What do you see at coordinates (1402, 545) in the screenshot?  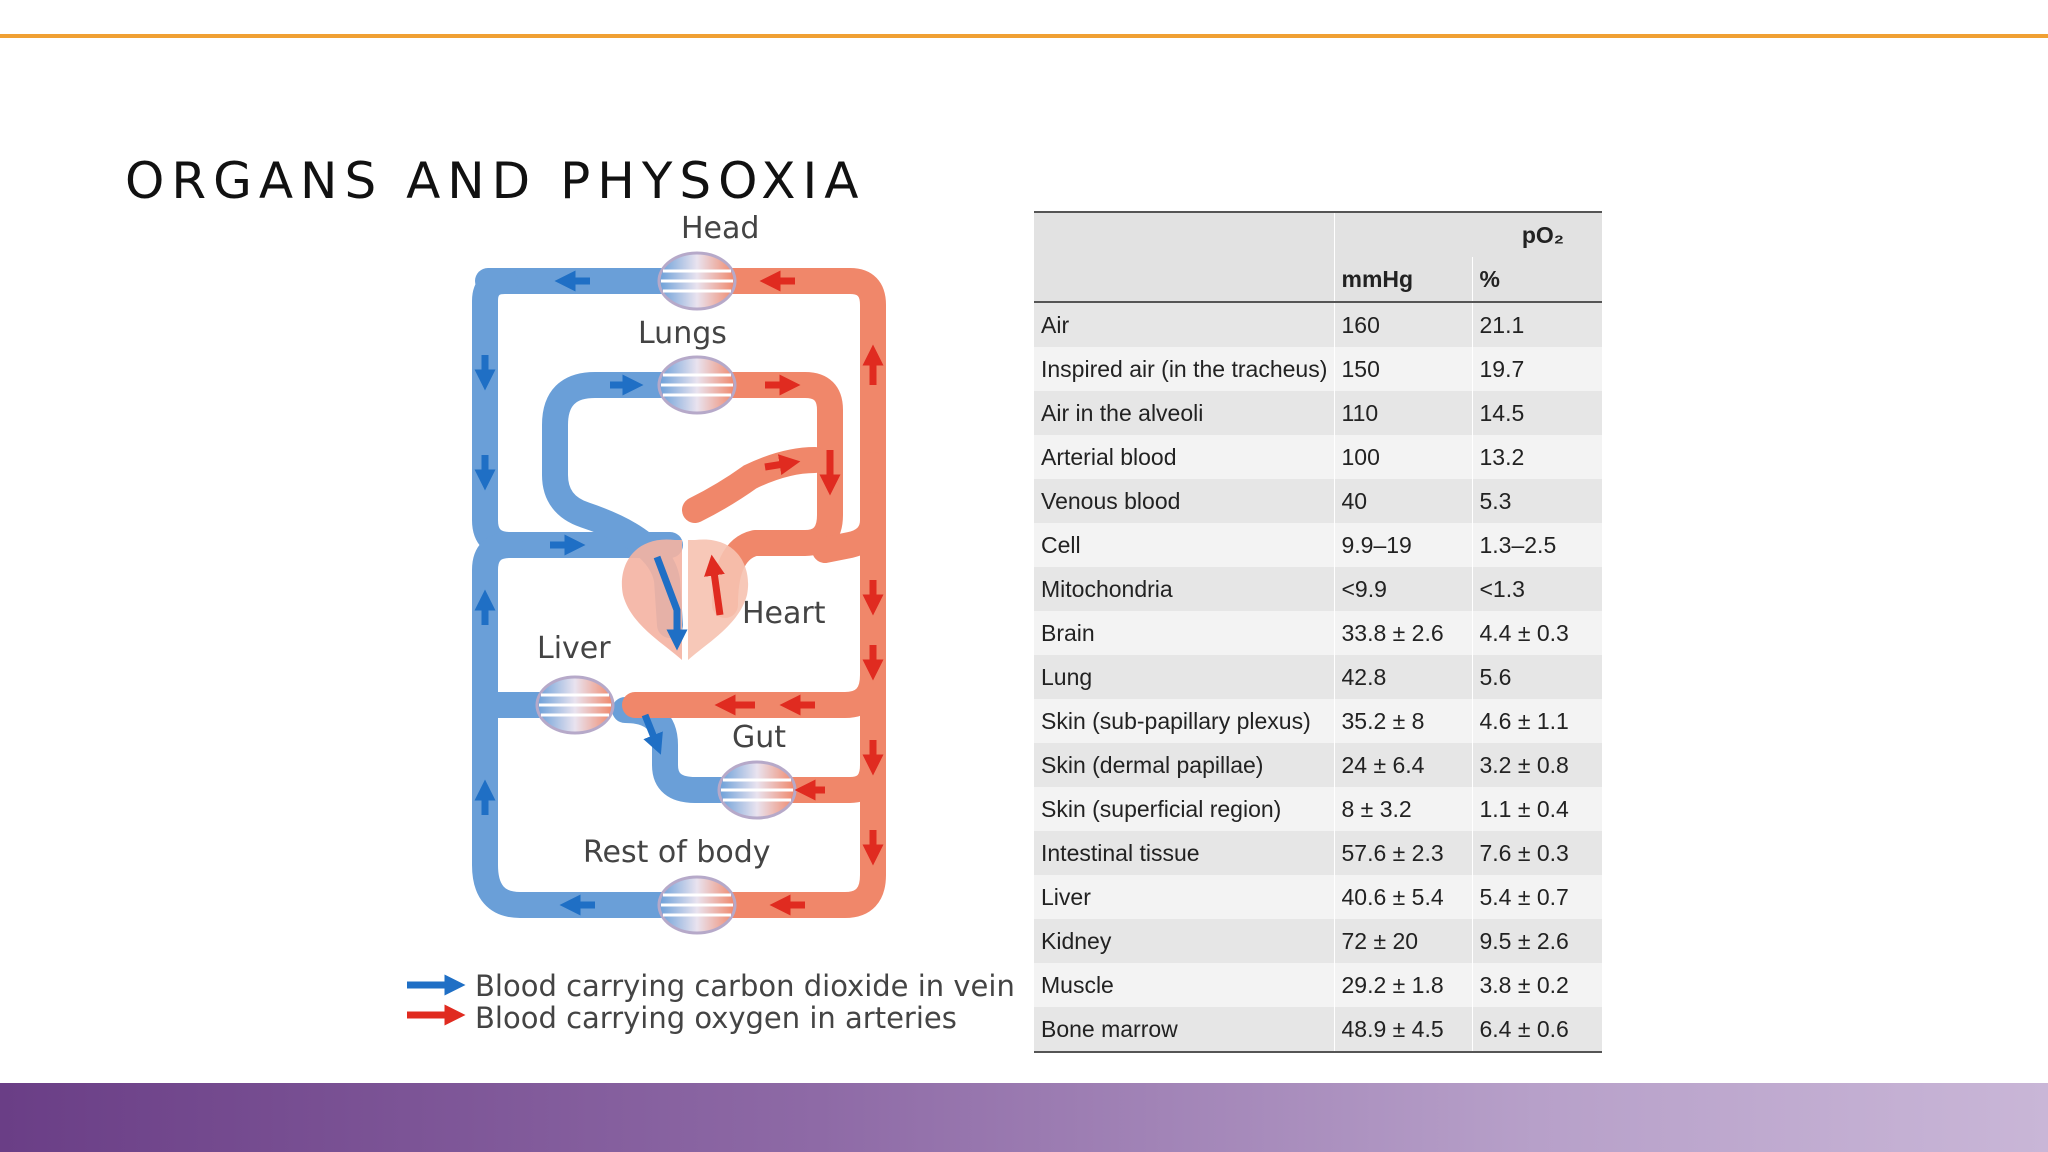 I see `row-mmhg-cell: 9.9–19` at bounding box center [1402, 545].